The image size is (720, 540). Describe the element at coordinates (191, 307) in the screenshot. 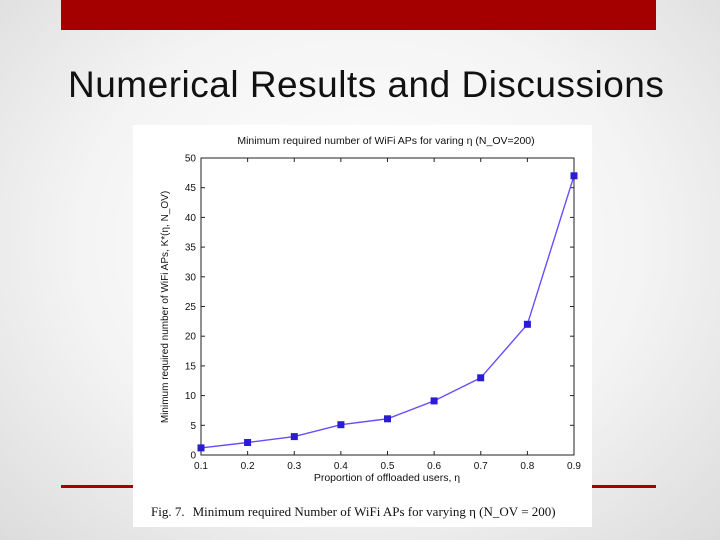

I see `y-tick-label: 25` at that location.